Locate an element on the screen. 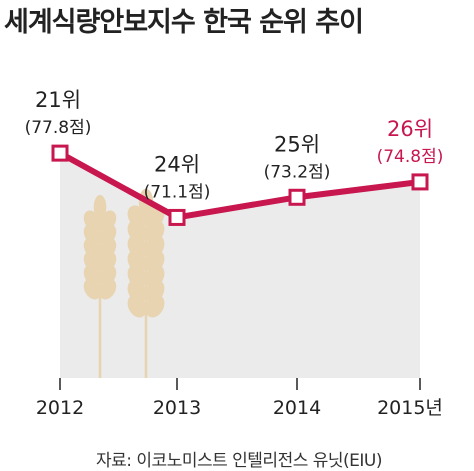 Image resolution: width=474 pixels, height=471 pixels. data-points is located at coordinates (240, 185).